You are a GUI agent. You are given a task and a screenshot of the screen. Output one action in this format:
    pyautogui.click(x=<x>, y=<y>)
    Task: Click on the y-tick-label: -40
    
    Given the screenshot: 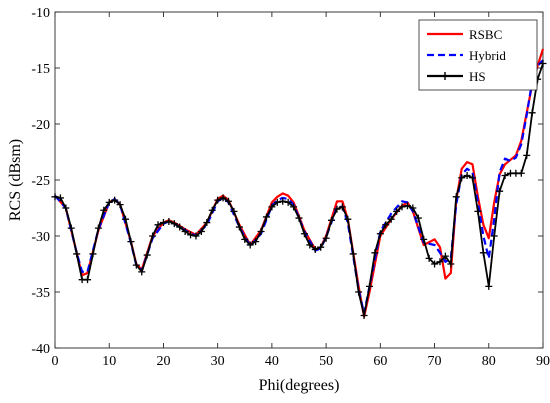 What is the action you would take?
    pyautogui.click(x=40, y=349)
    